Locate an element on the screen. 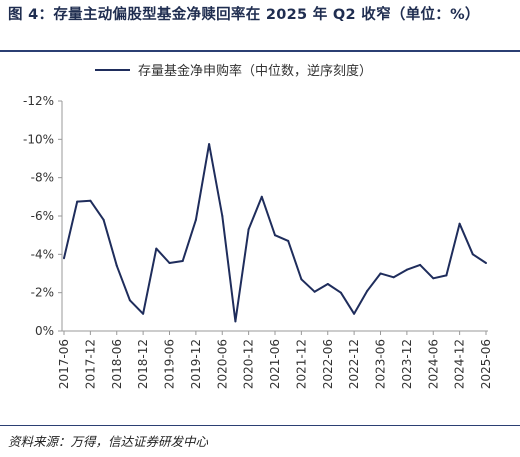  x-tick-label: 2022-06 is located at coordinates (328, 364).